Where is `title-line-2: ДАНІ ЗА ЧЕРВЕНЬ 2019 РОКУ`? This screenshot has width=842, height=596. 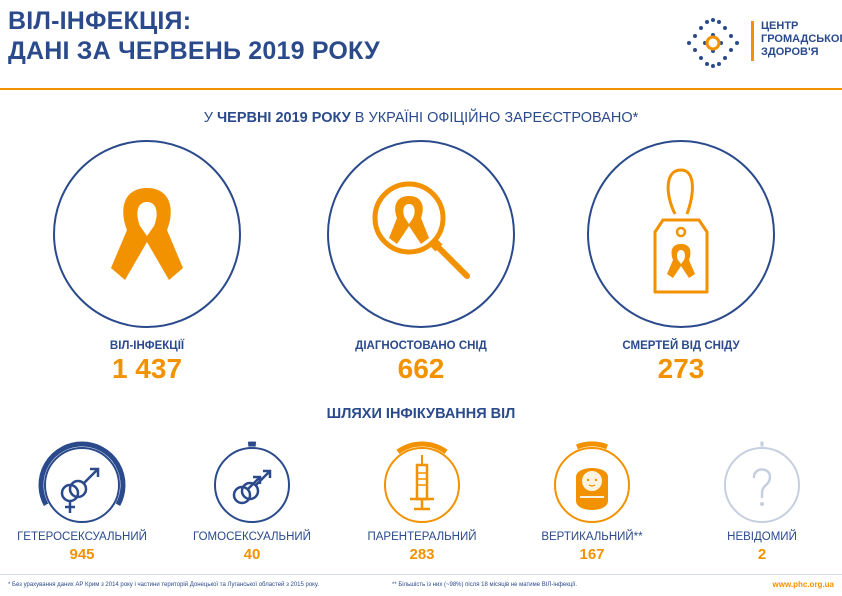 title-line-2: ДАНІ ЗА ЧЕРВЕНЬ 2019 РОКУ is located at coordinates (194, 51).